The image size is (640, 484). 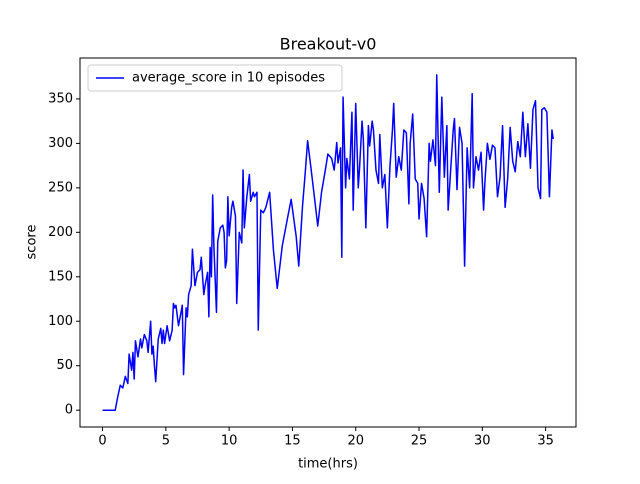 What do you see at coordinates (328, 464) in the screenshot?
I see `x-axis-label: time(hrs)` at bounding box center [328, 464].